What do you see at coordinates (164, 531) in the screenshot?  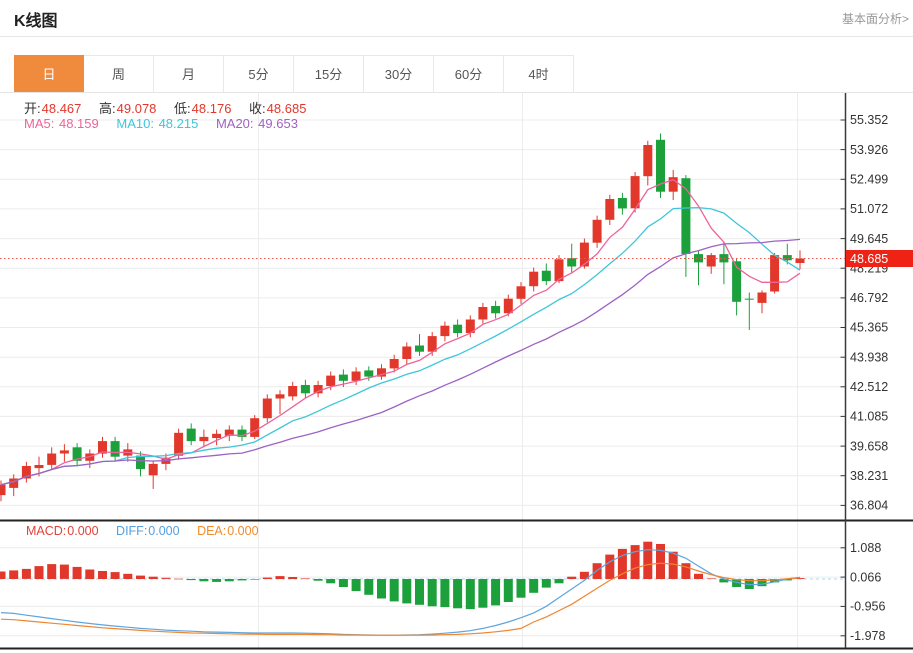 I see `diff-value: 0.000` at bounding box center [164, 531].